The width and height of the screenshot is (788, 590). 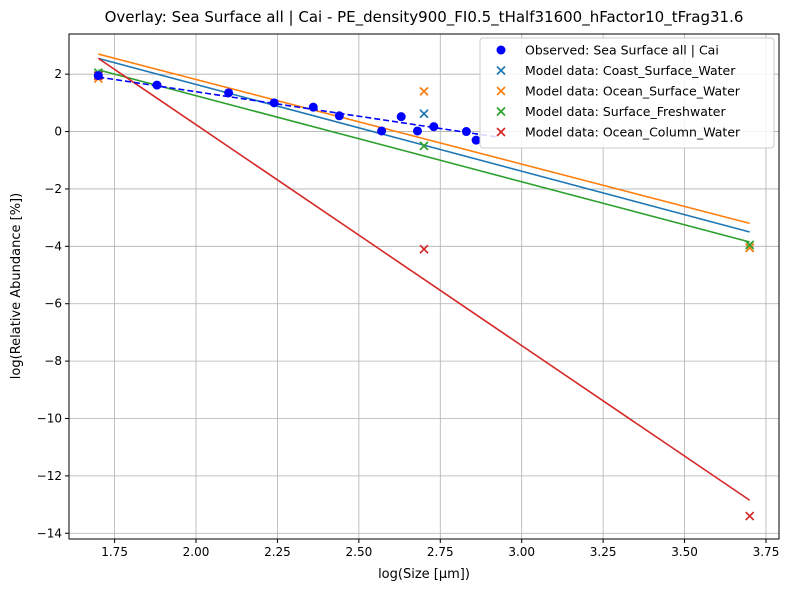 I want to click on x-tick-label: 2.00, so click(x=196, y=552).